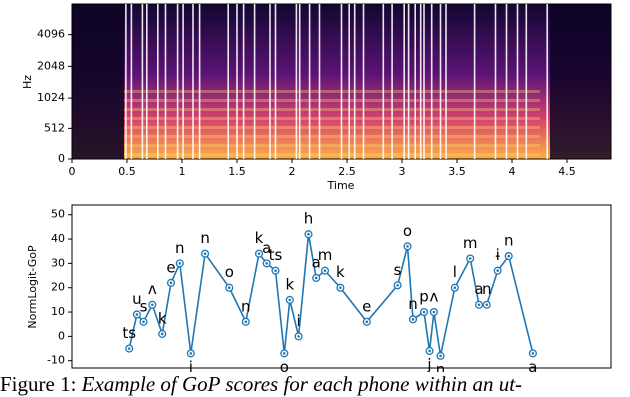 The width and height of the screenshot is (630, 397). I want to click on y-tick-label: -10, so click(56, 360).